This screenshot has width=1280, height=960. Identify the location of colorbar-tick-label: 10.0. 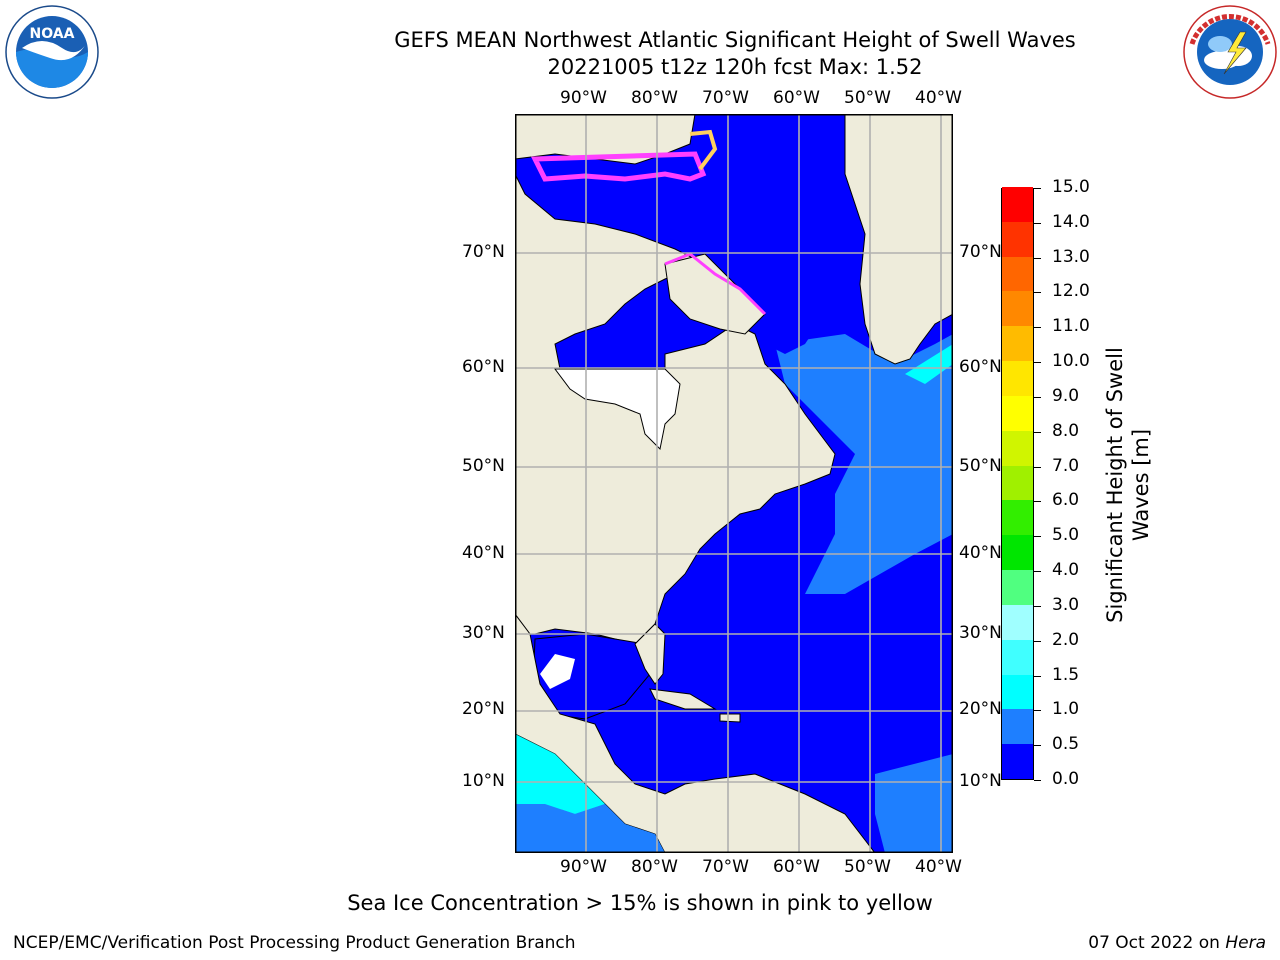
(1071, 361).